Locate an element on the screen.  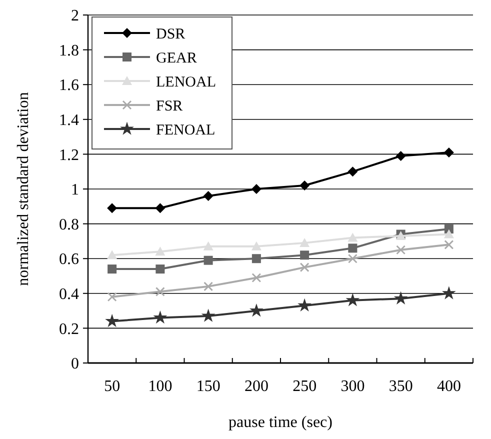
x-tick-label: 150 is located at coordinates (208, 386).